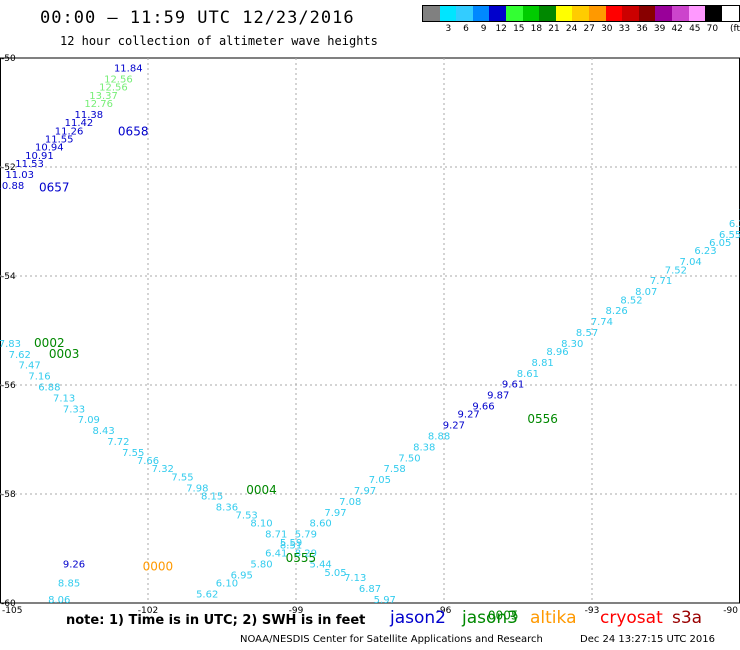 The height and width of the screenshot is (650, 740). What do you see at coordinates (557, 352) in the screenshot?
I see `wave-height-value: 8.96` at bounding box center [557, 352].